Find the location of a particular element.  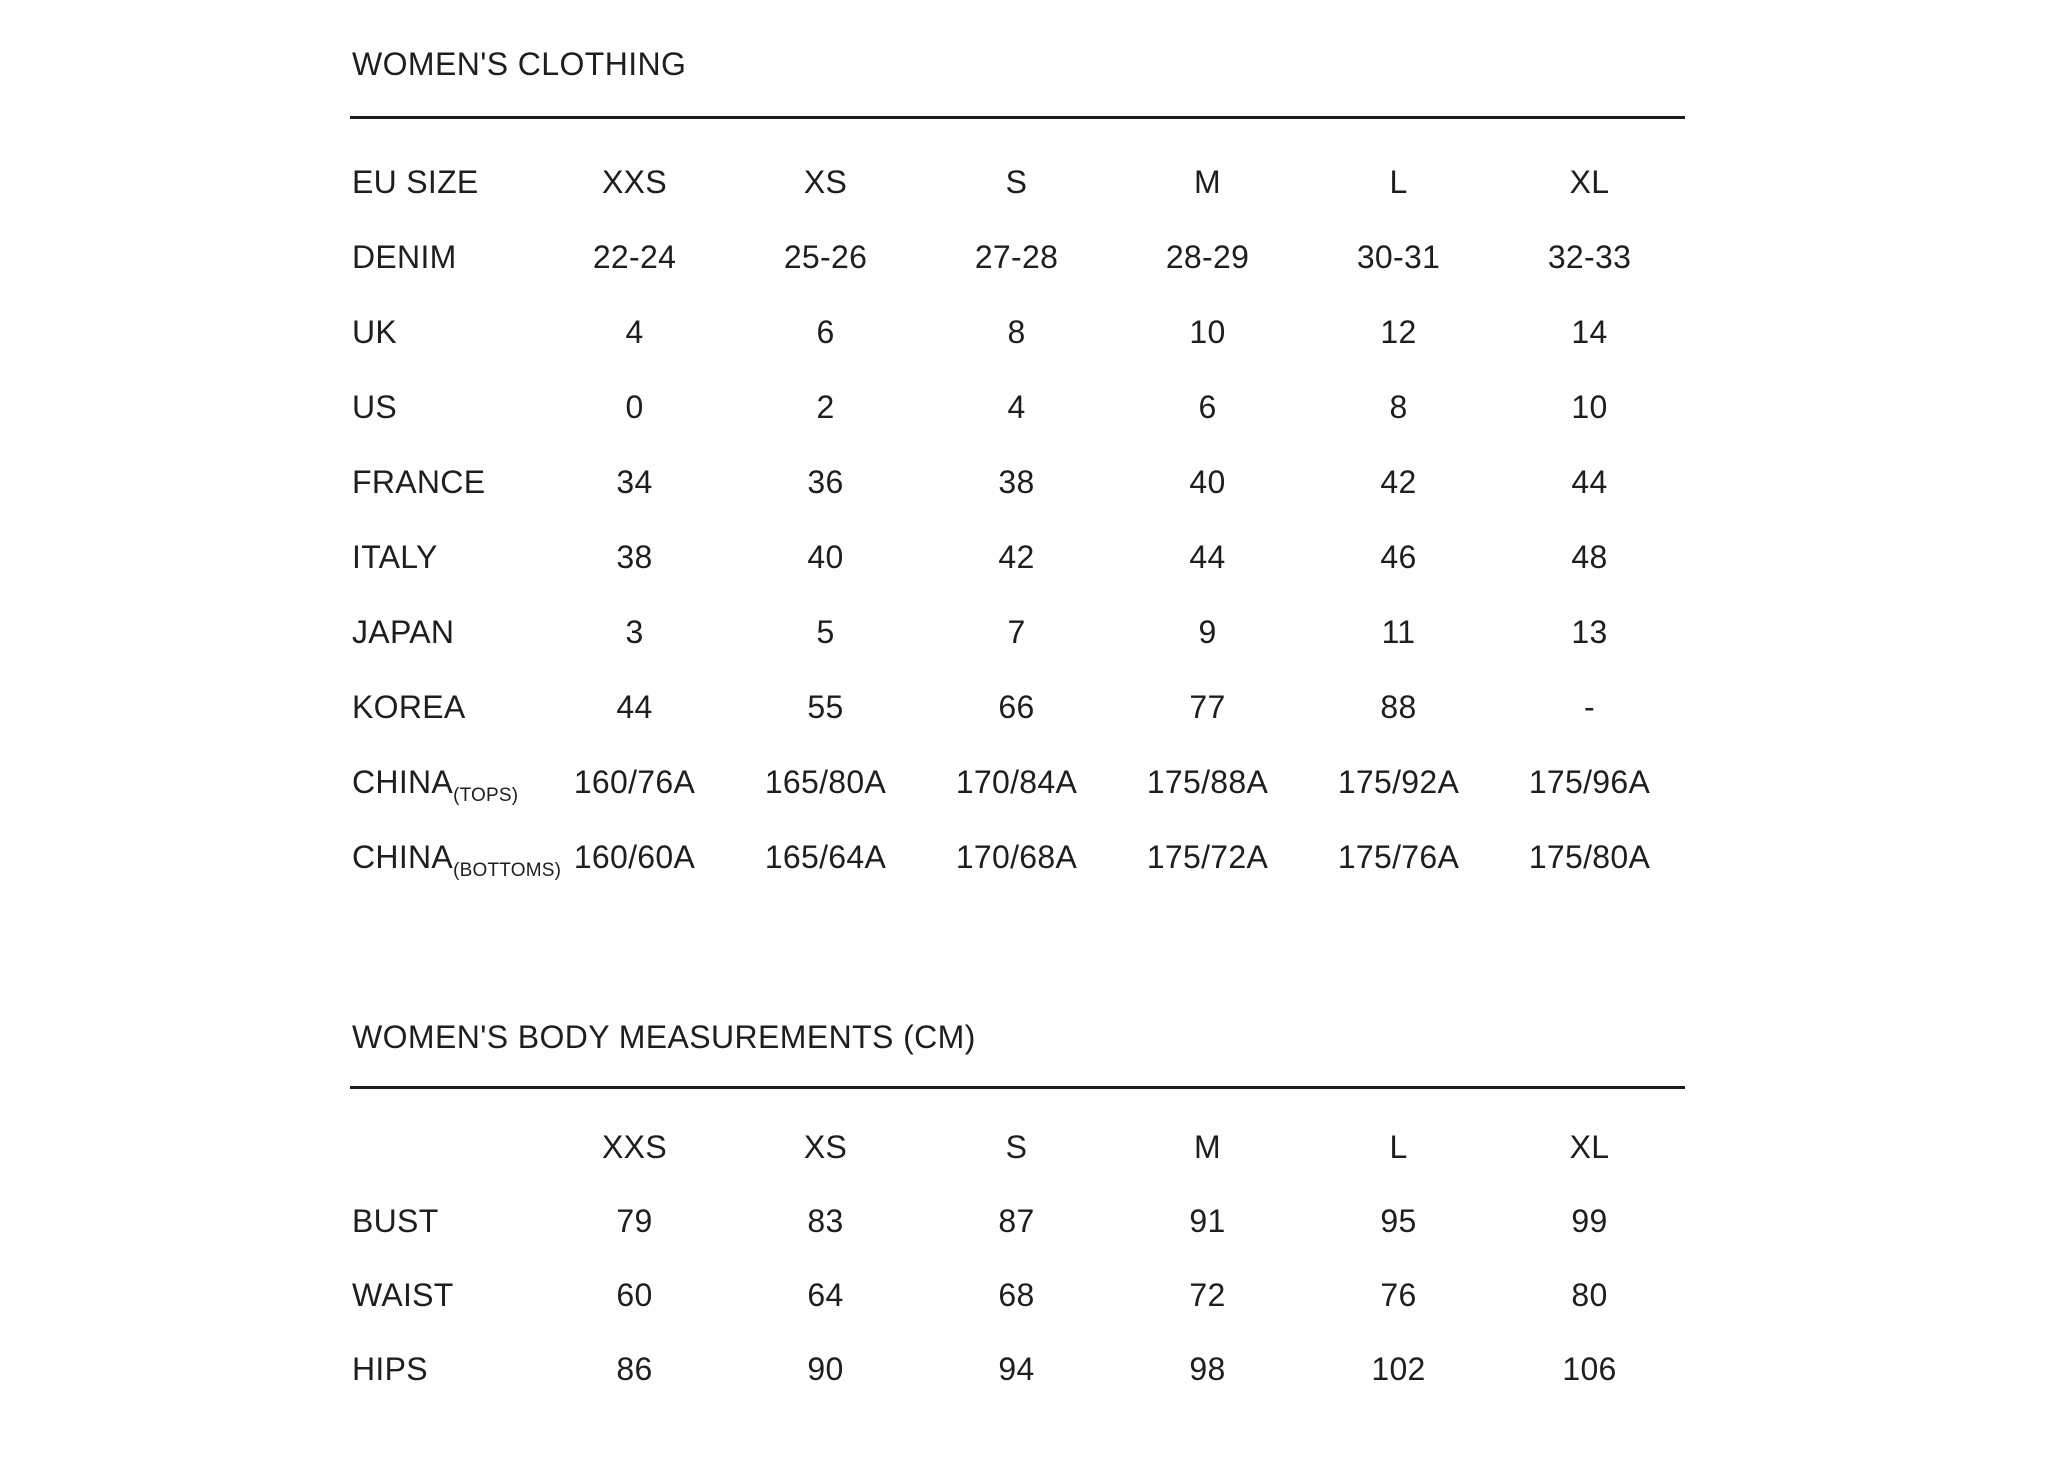

size-value: 25-26 is located at coordinates (825, 256).